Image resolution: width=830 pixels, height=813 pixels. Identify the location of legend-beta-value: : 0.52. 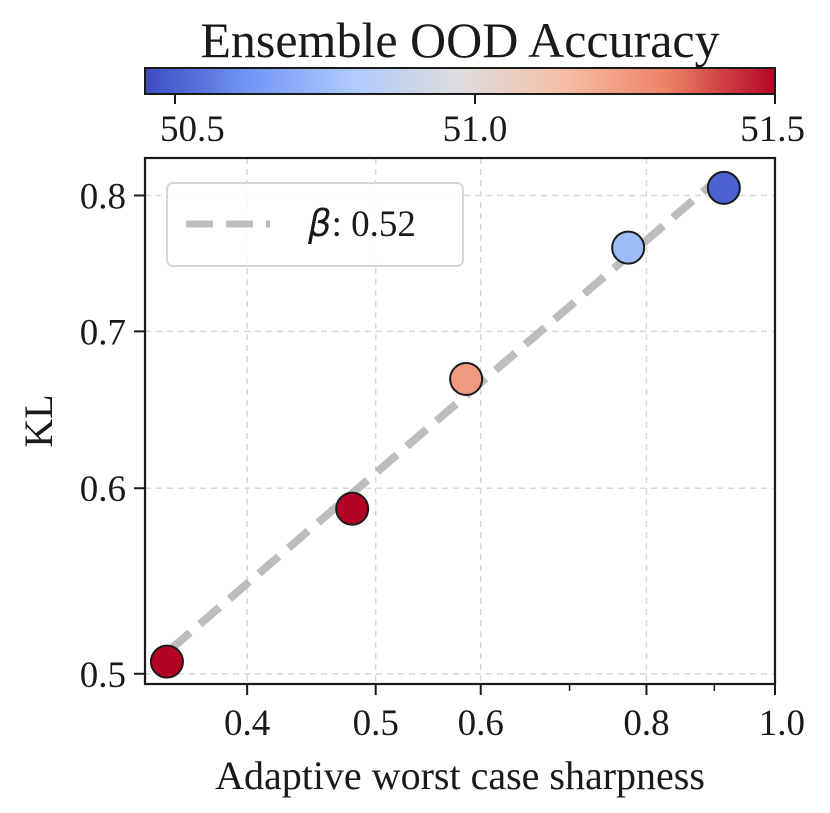
(374, 224).